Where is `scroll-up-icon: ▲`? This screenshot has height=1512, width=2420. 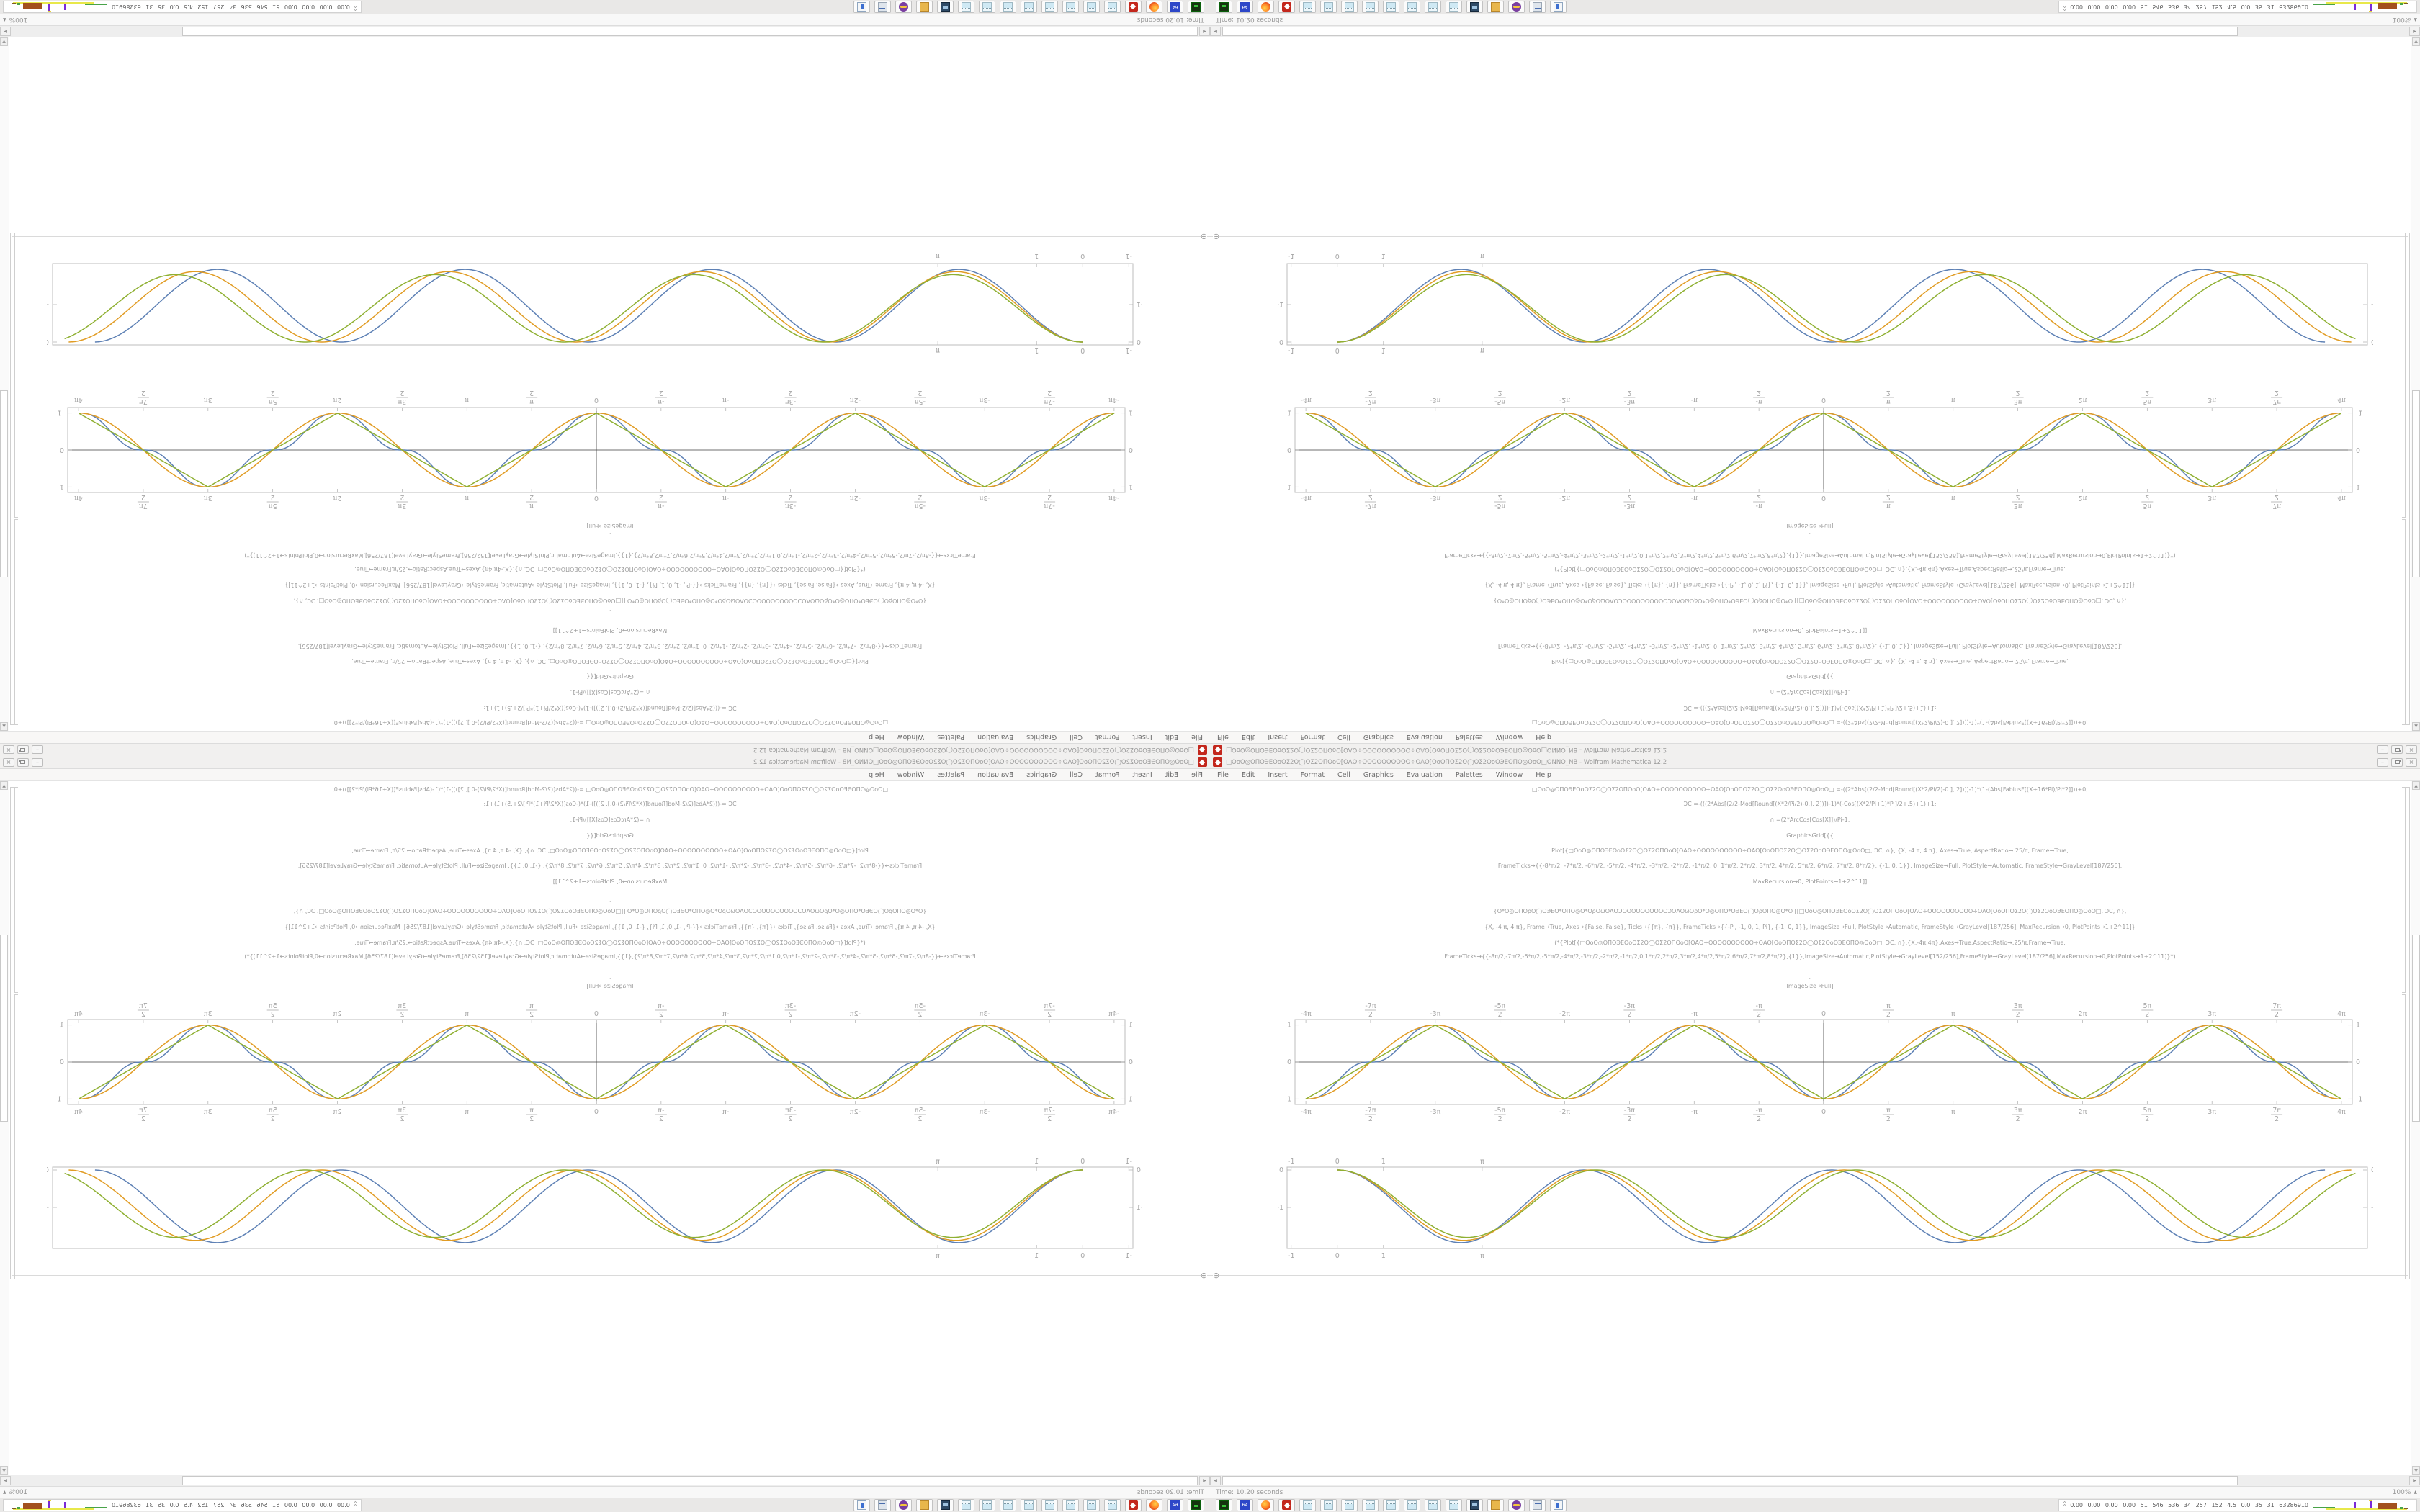 scroll-up-icon: ▲ is located at coordinates (4, 785).